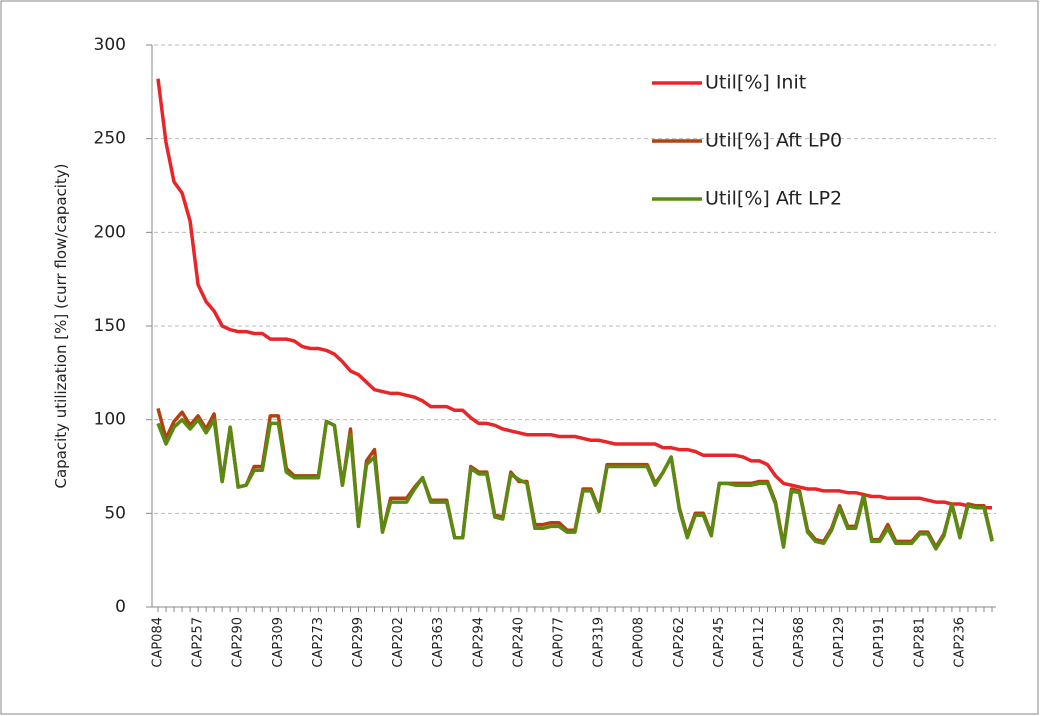 Image resolution: width=1040 pixels, height=716 pixels. What do you see at coordinates (755, 83) in the screenshot?
I see `legend-label: Util[%] Init` at bounding box center [755, 83].